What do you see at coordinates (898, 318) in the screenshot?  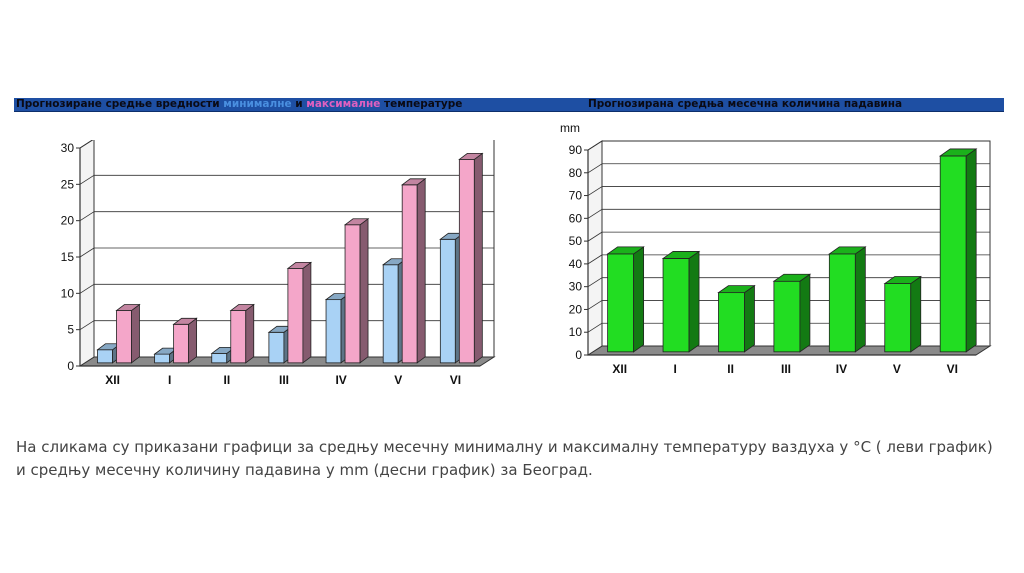 I see `precip-bar--V` at bounding box center [898, 318].